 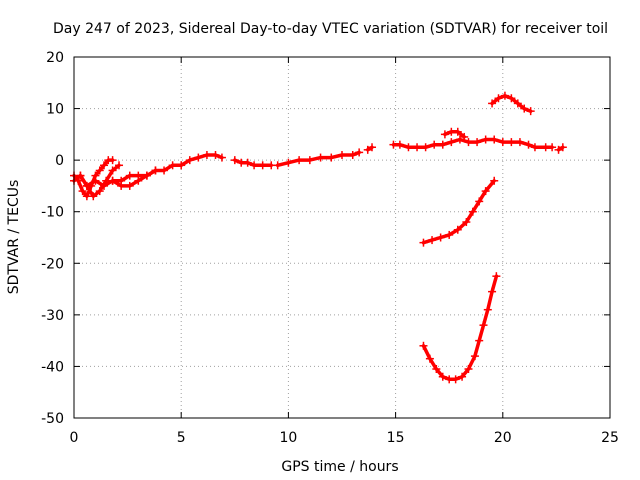 What do you see at coordinates (52, 213) in the screenshot?
I see `y-tick-label: -10` at bounding box center [52, 213].